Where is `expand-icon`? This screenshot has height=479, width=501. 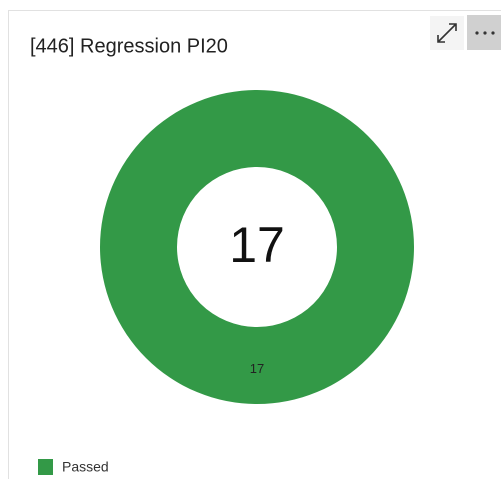 expand-icon is located at coordinates (447, 33).